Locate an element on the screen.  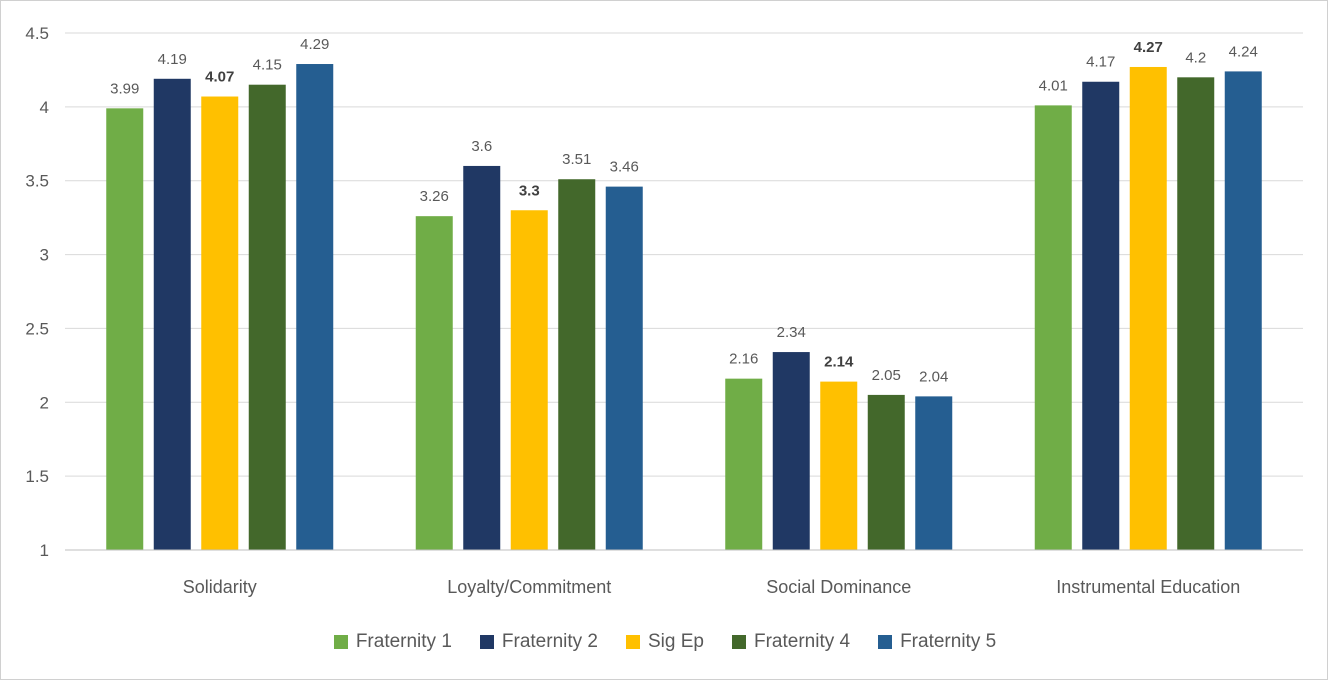
legend-item: Fraternity 1 is located at coordinates (392, 642).